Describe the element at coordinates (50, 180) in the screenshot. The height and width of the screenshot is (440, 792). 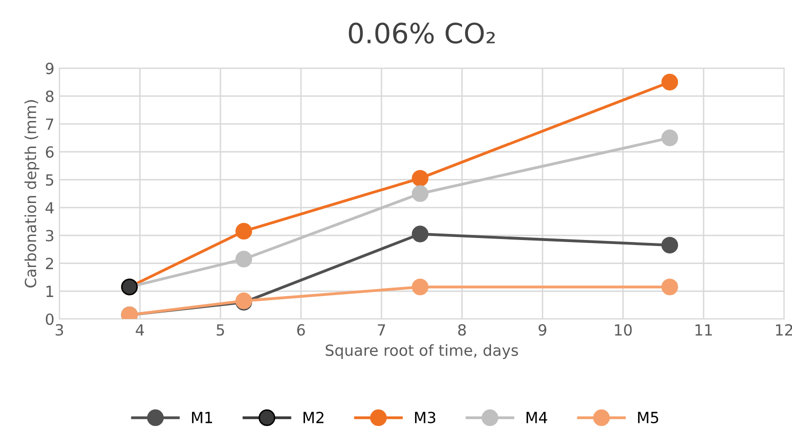
I see `y-tick-label: 5` at that location.